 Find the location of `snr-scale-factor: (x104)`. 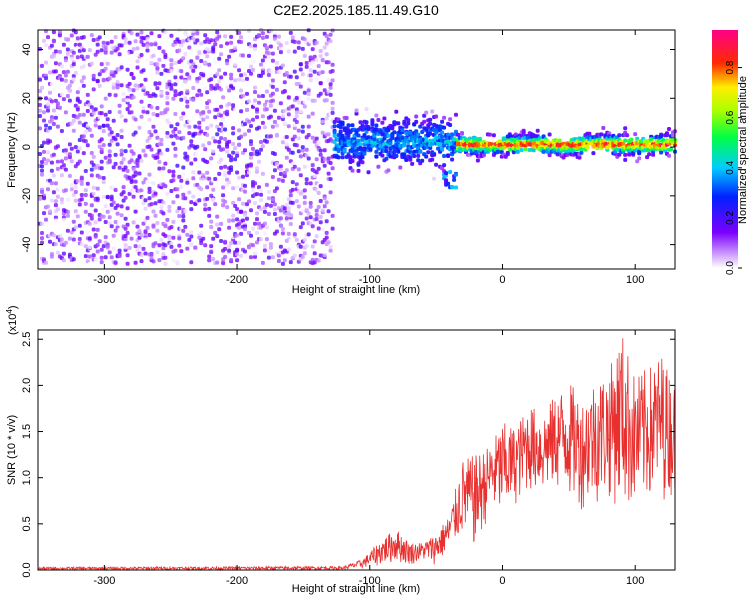

snr-scale-factor: (x104) is located at coordinates (12, 320).